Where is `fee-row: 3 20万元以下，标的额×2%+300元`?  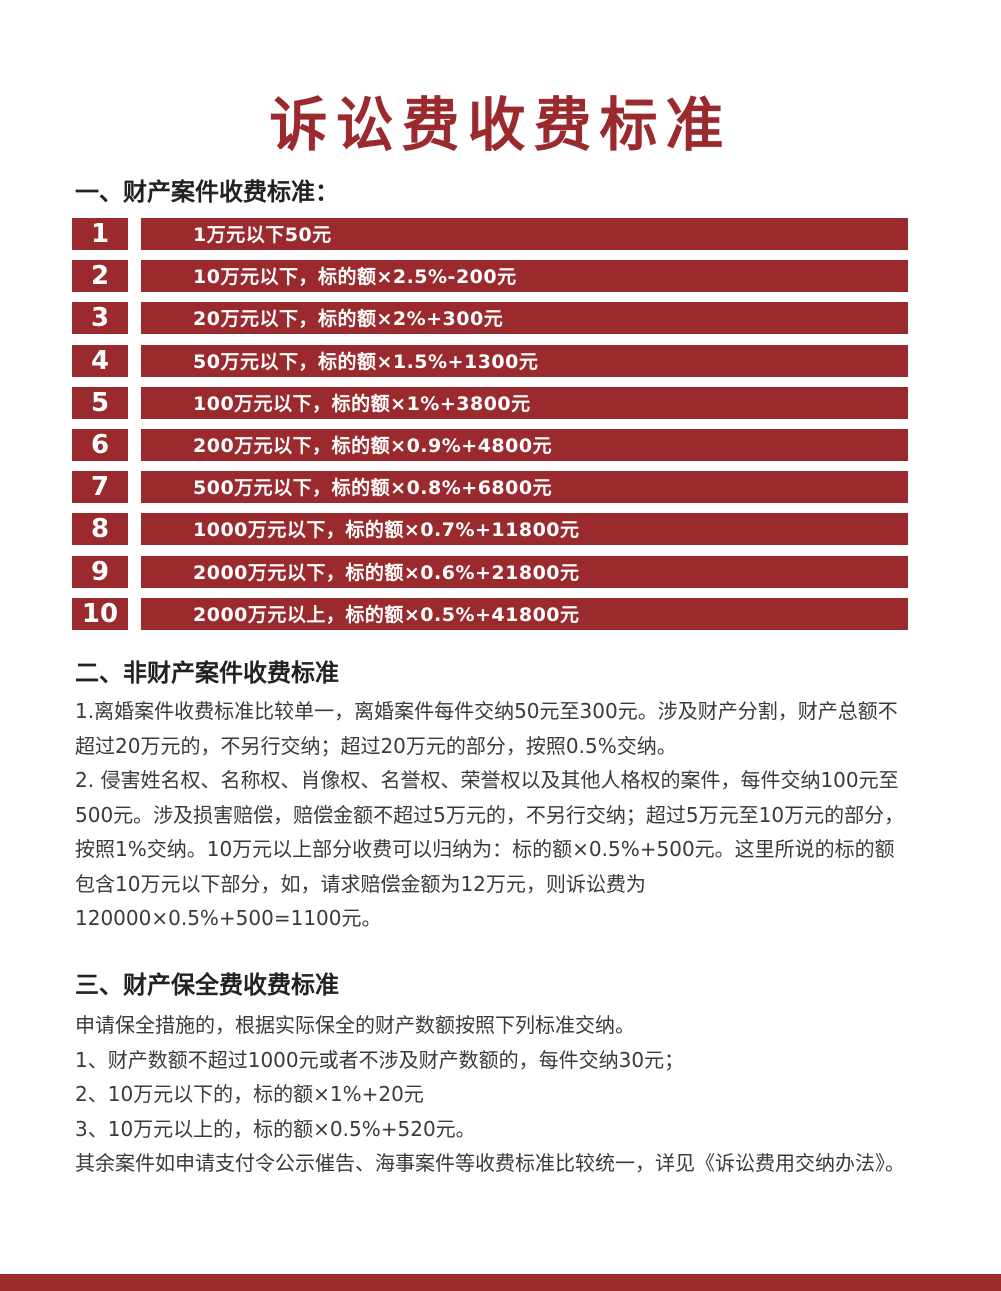 fee-row: 3 20万元以下，标的额×2%+300元 is located at coordinates (490, 318).